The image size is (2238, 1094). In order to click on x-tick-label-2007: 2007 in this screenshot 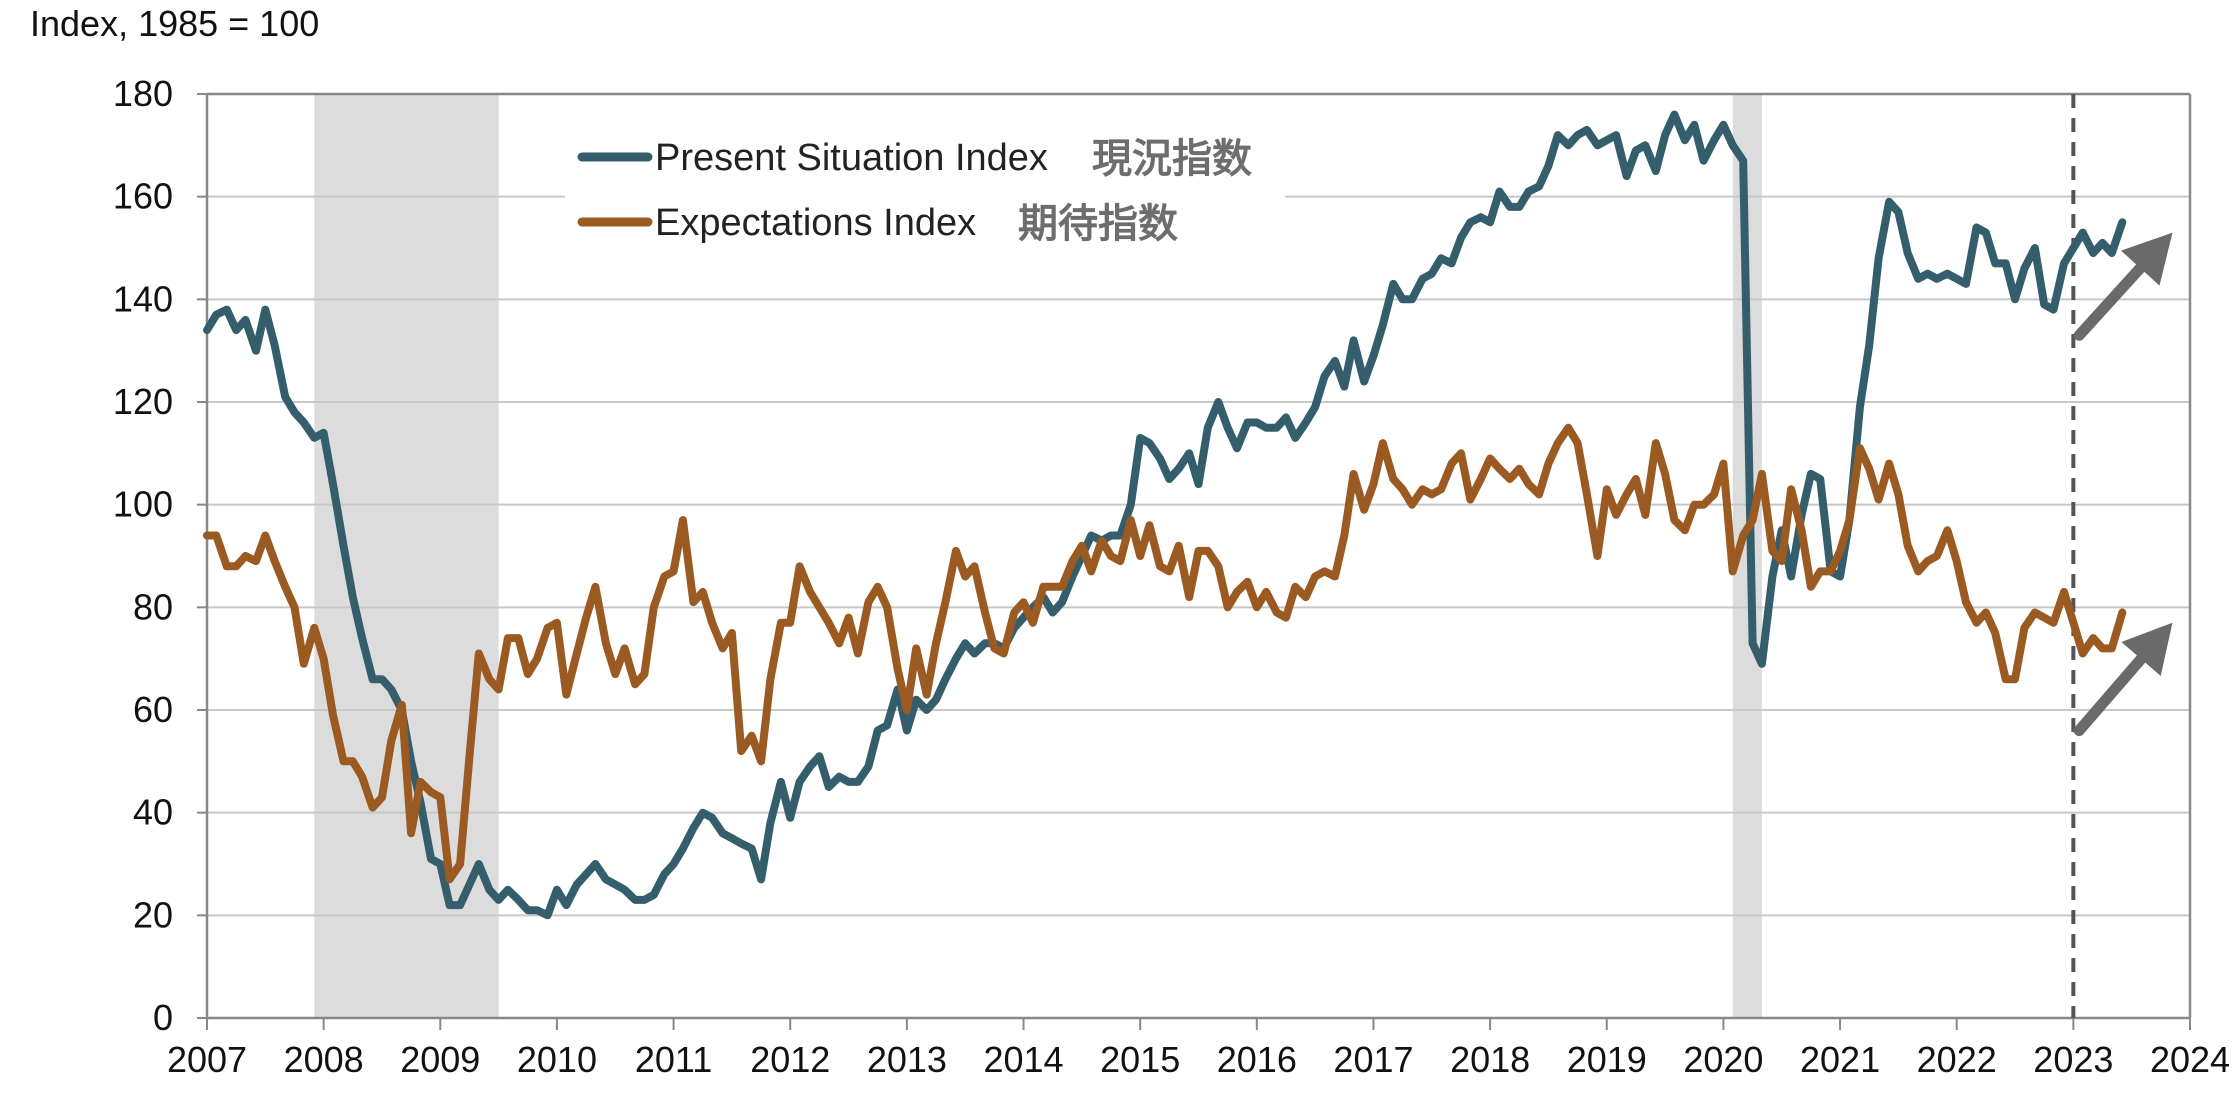, I will do `click(207, 1059)`.